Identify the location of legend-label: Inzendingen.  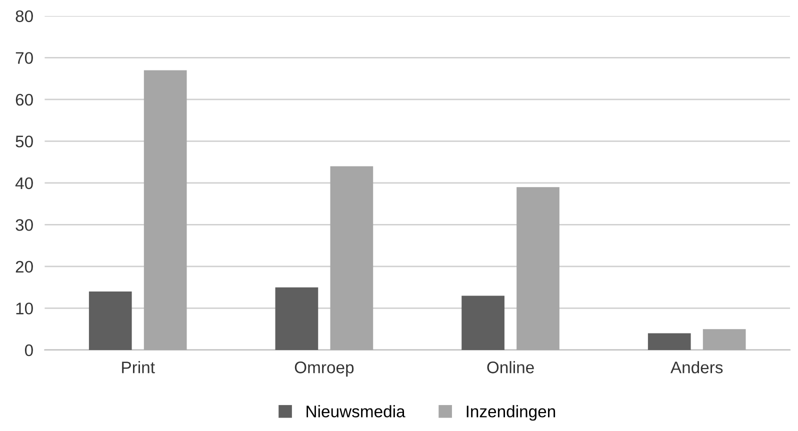
(511, 413).